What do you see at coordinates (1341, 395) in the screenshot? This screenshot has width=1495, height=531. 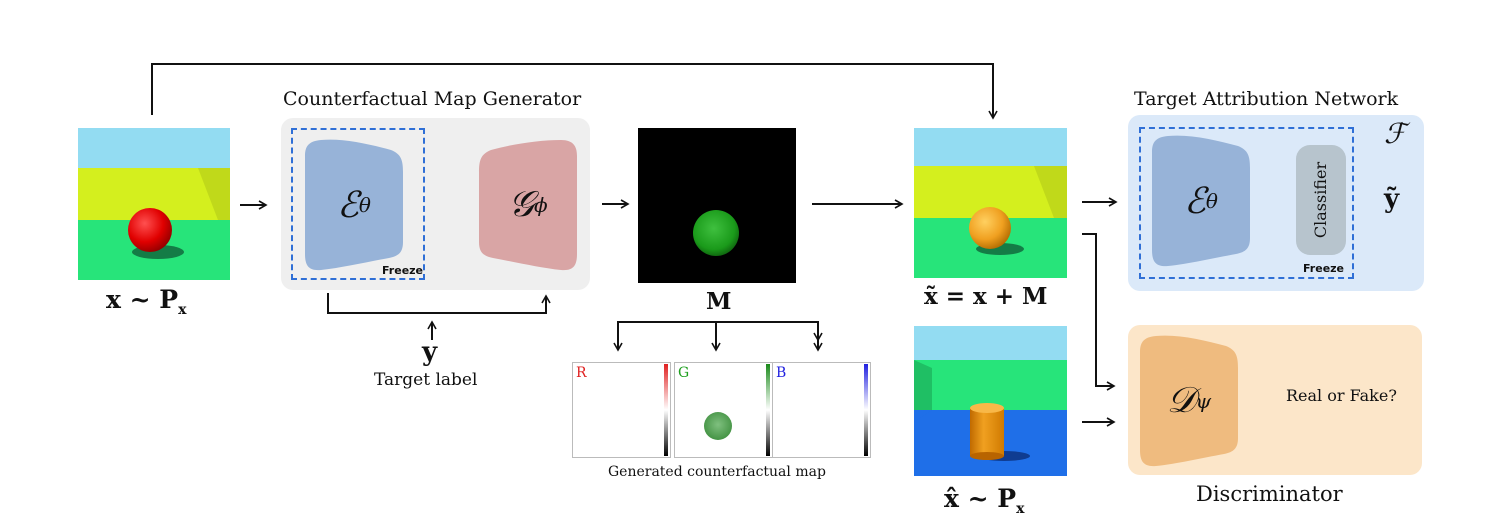 I see `discriminator-output: Real or Fake?` at bounding box center [1341, 395].